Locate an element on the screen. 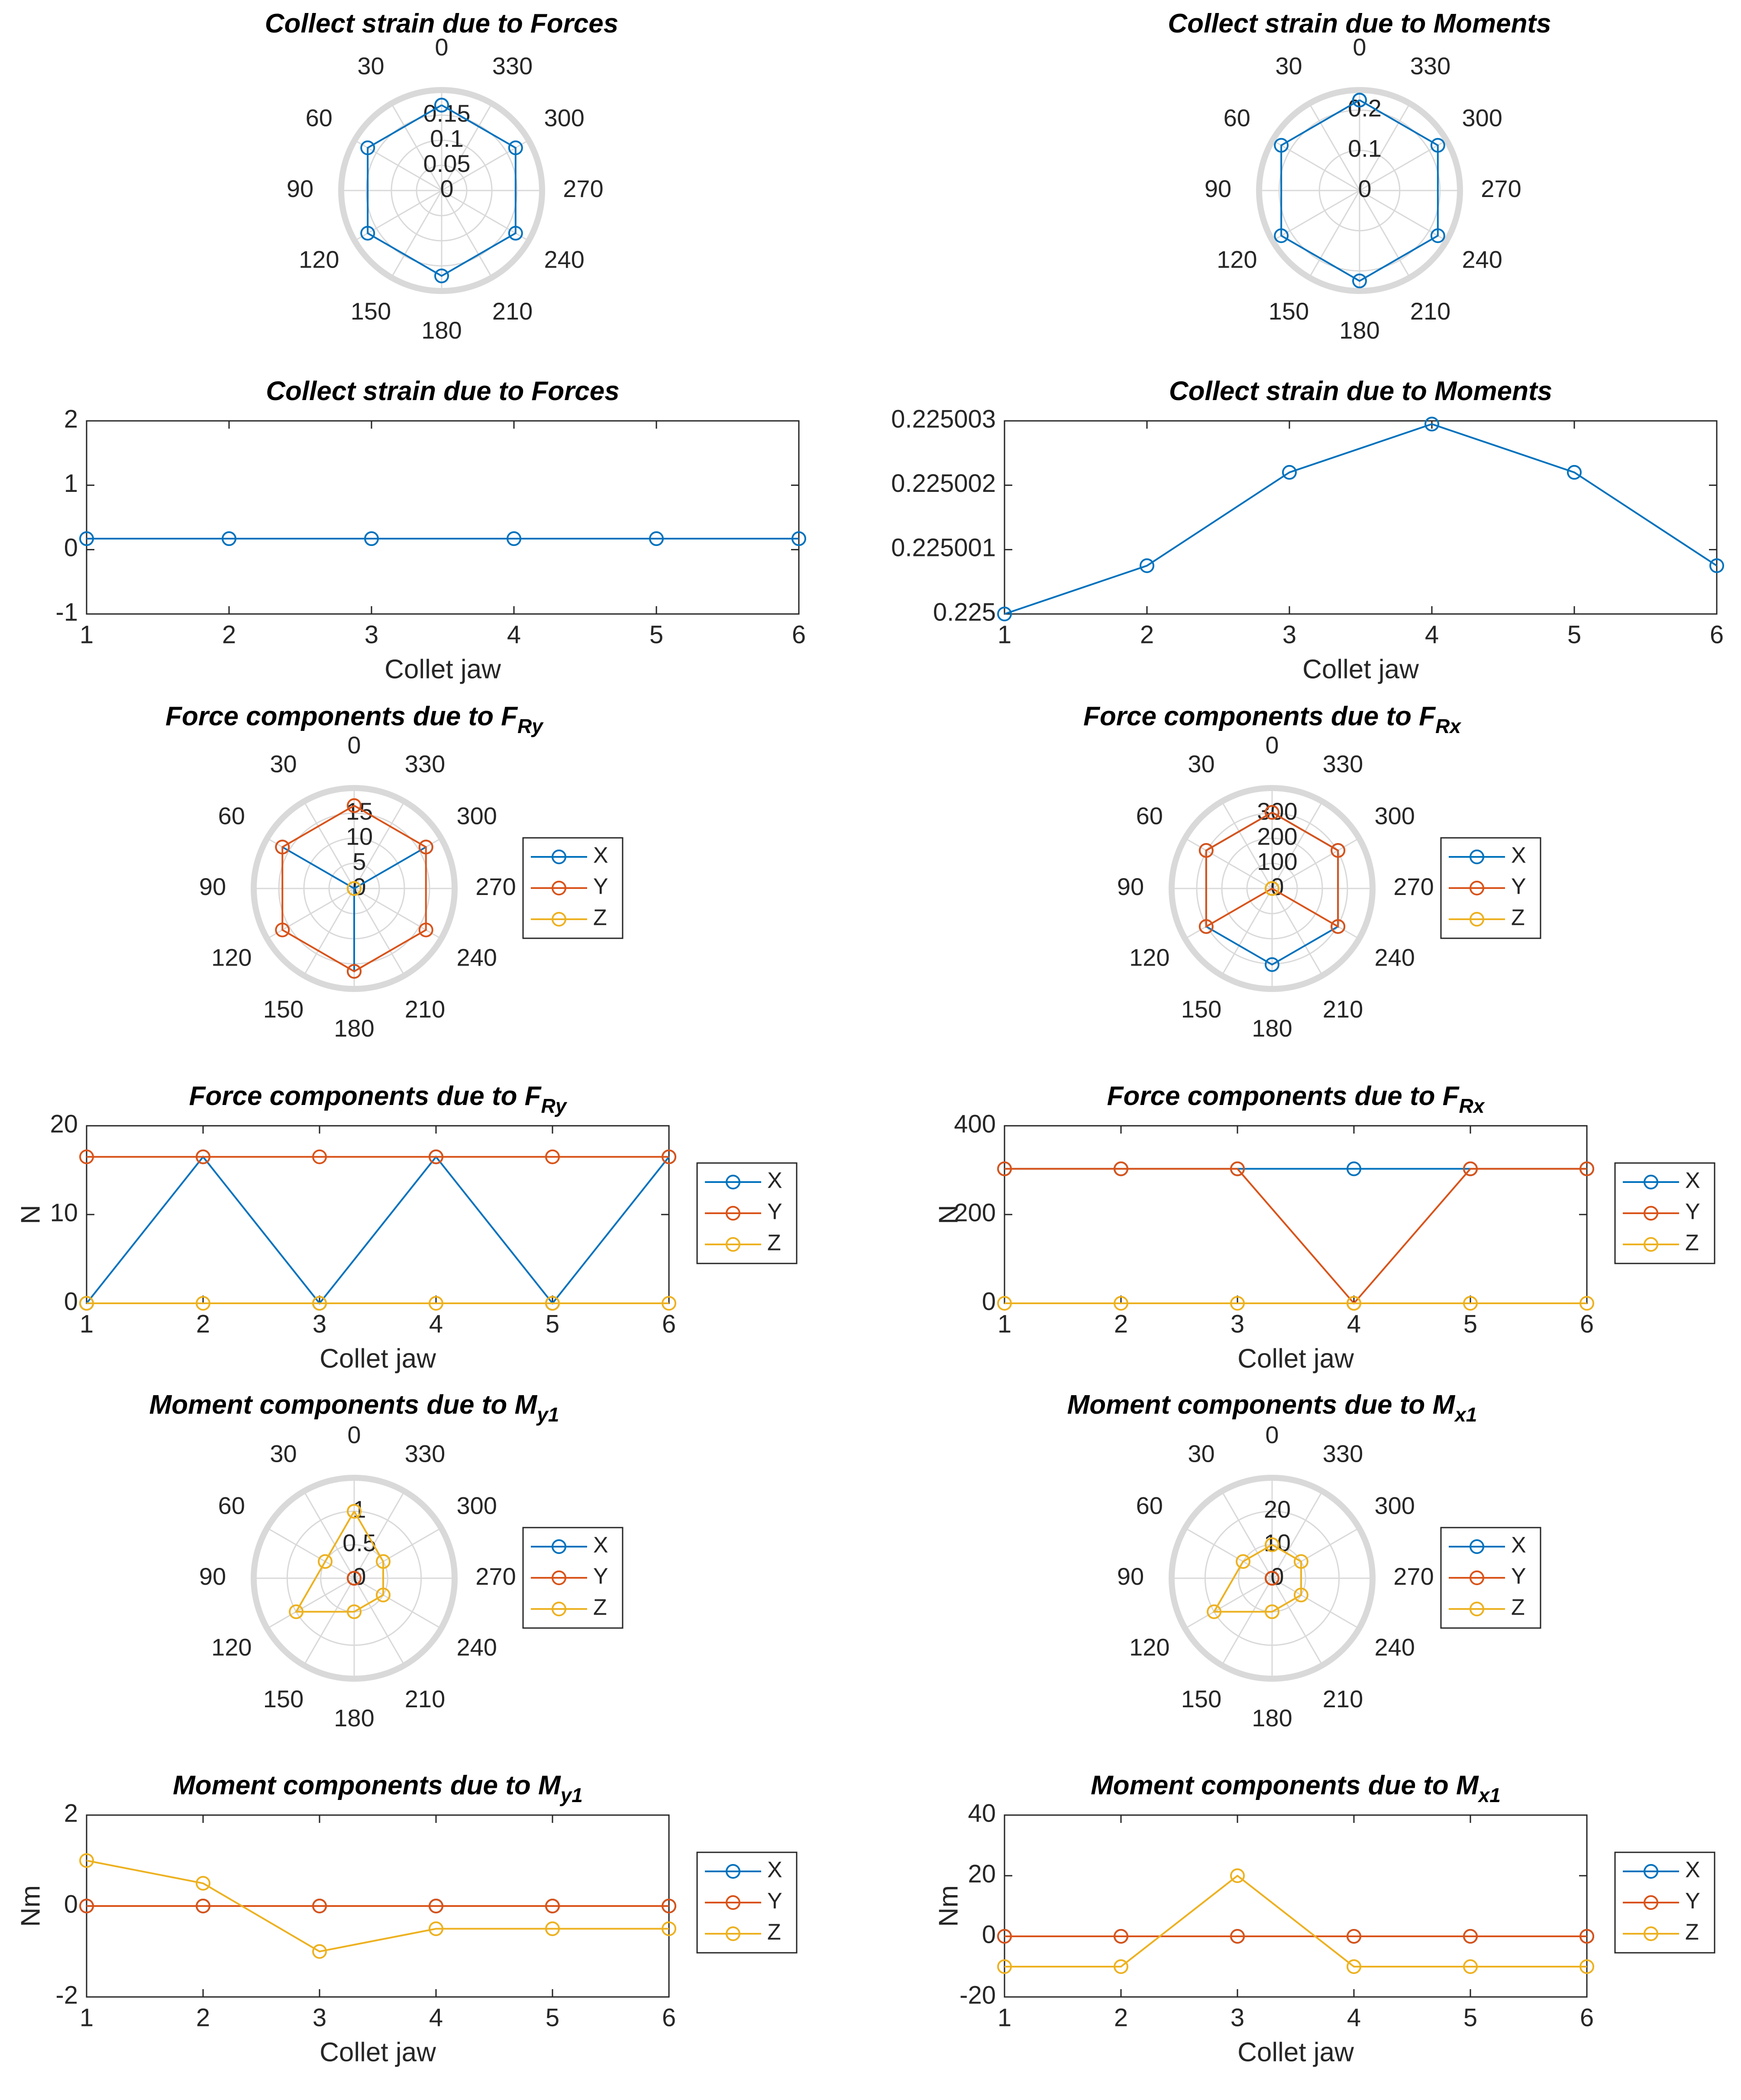  chart-title: Collect strain due to Forces is located at coordinates (442, 24).